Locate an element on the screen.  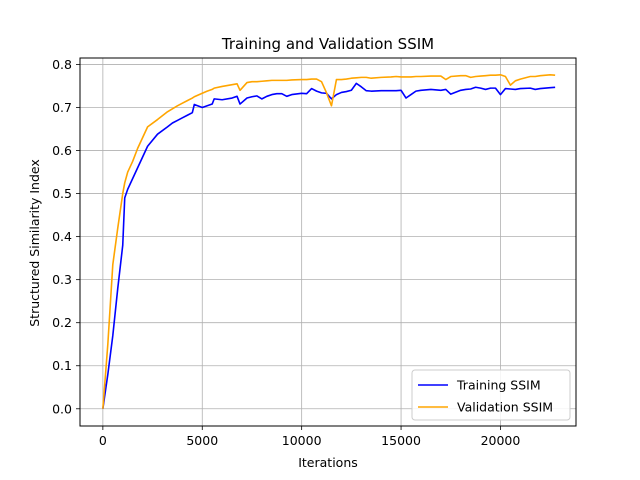
y-tick-label: 0.7 is located at coordinates (62, 107).